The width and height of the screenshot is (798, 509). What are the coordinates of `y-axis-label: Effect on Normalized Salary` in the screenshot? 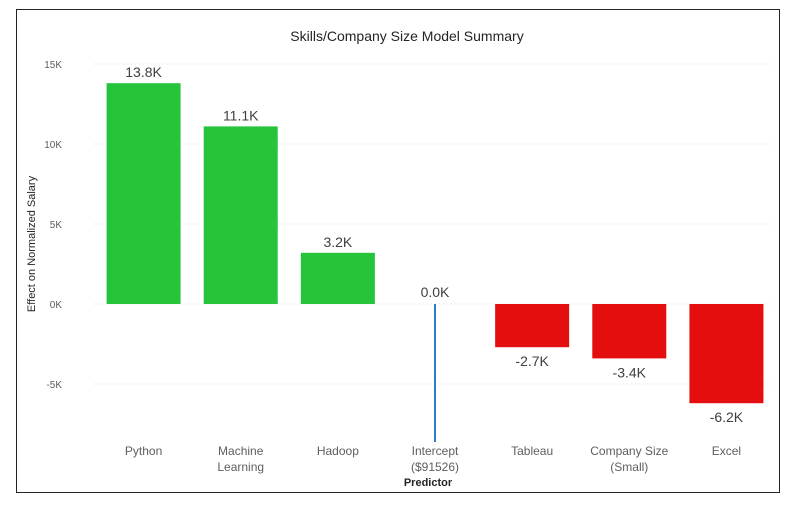 It's located at (32, 243).